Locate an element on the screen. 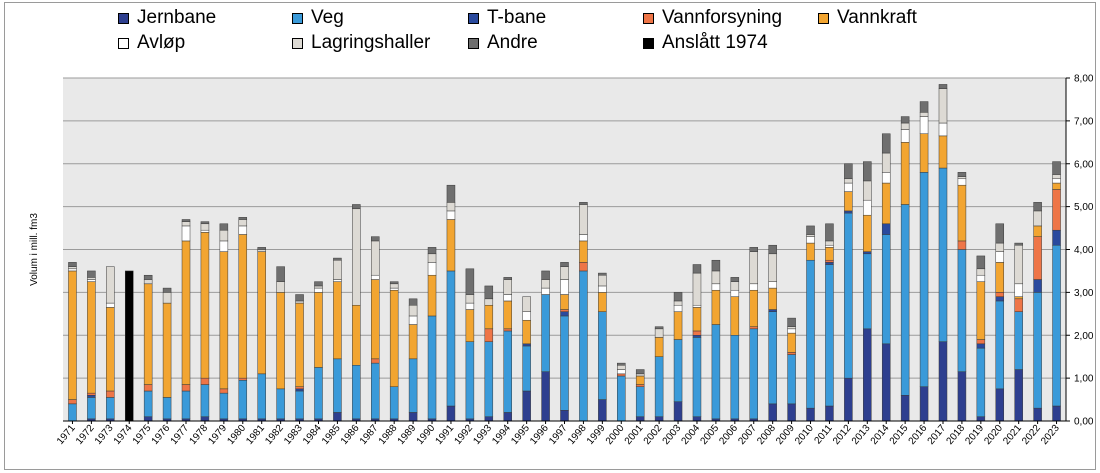  y-tick-label: 0,00 is located at coordinates (1084, 422).